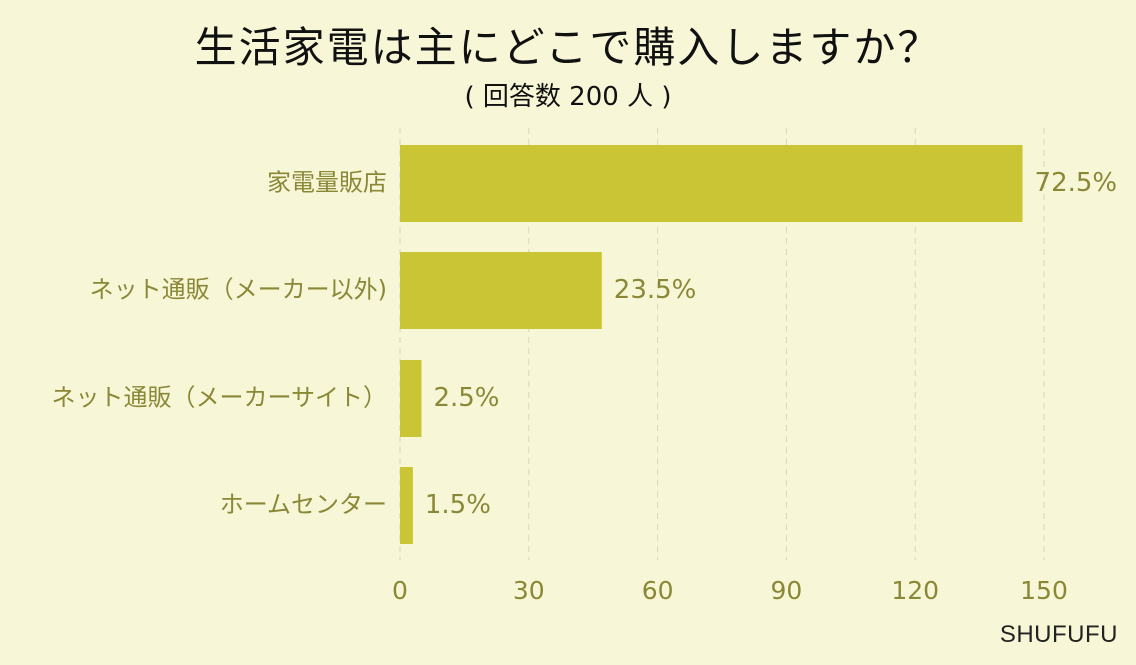  What do you see at coordinates (1044, 590) in the screenshot?
I see `x-tick-label: 150` at bounding box center [1044, 590].